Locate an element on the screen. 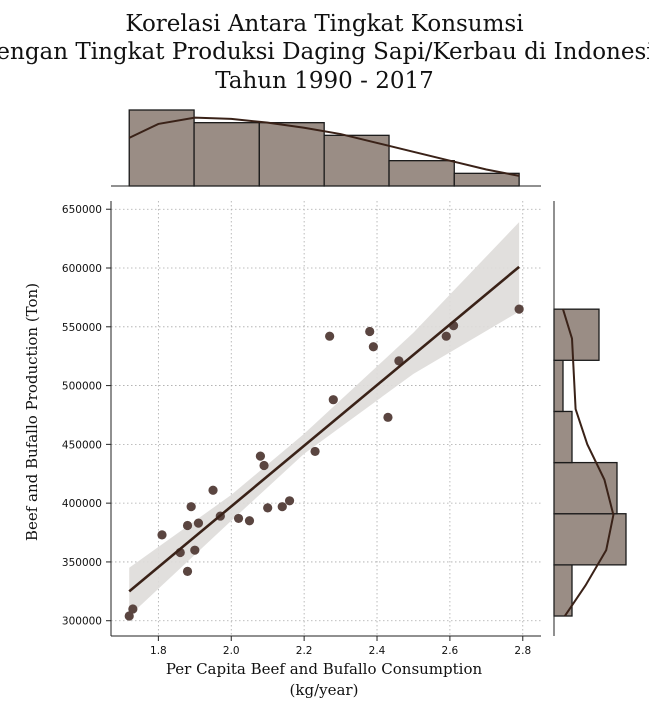 The height and width of the screenshot is (708, 649). x-tick-label: 2.4 is located at coordinates (377, 651).